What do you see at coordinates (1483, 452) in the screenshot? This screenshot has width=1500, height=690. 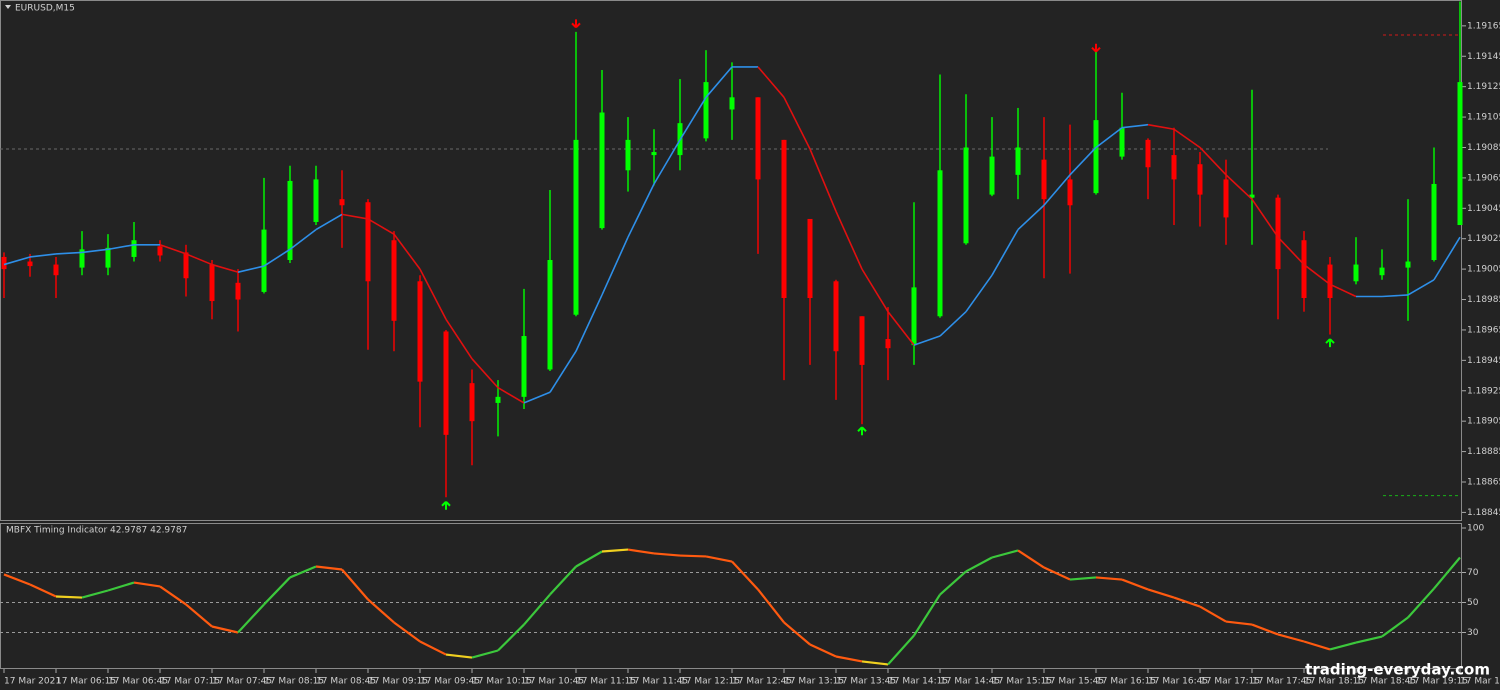 I see `y-tick-label: 1.18885` at bounding box center [1483, 452].